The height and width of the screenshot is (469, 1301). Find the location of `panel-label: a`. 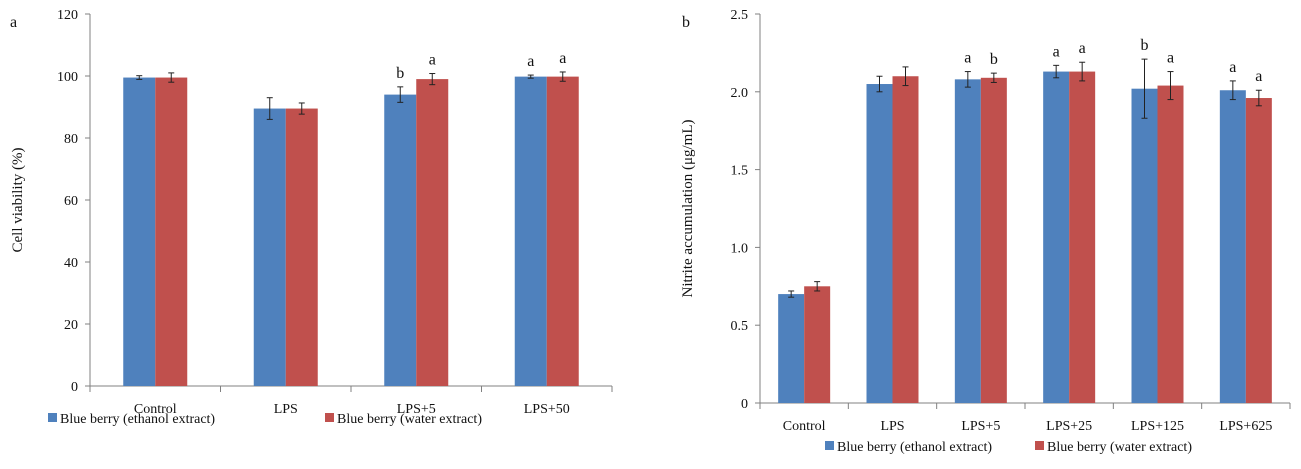

panel-label: a is located at coordinates (13, 22).